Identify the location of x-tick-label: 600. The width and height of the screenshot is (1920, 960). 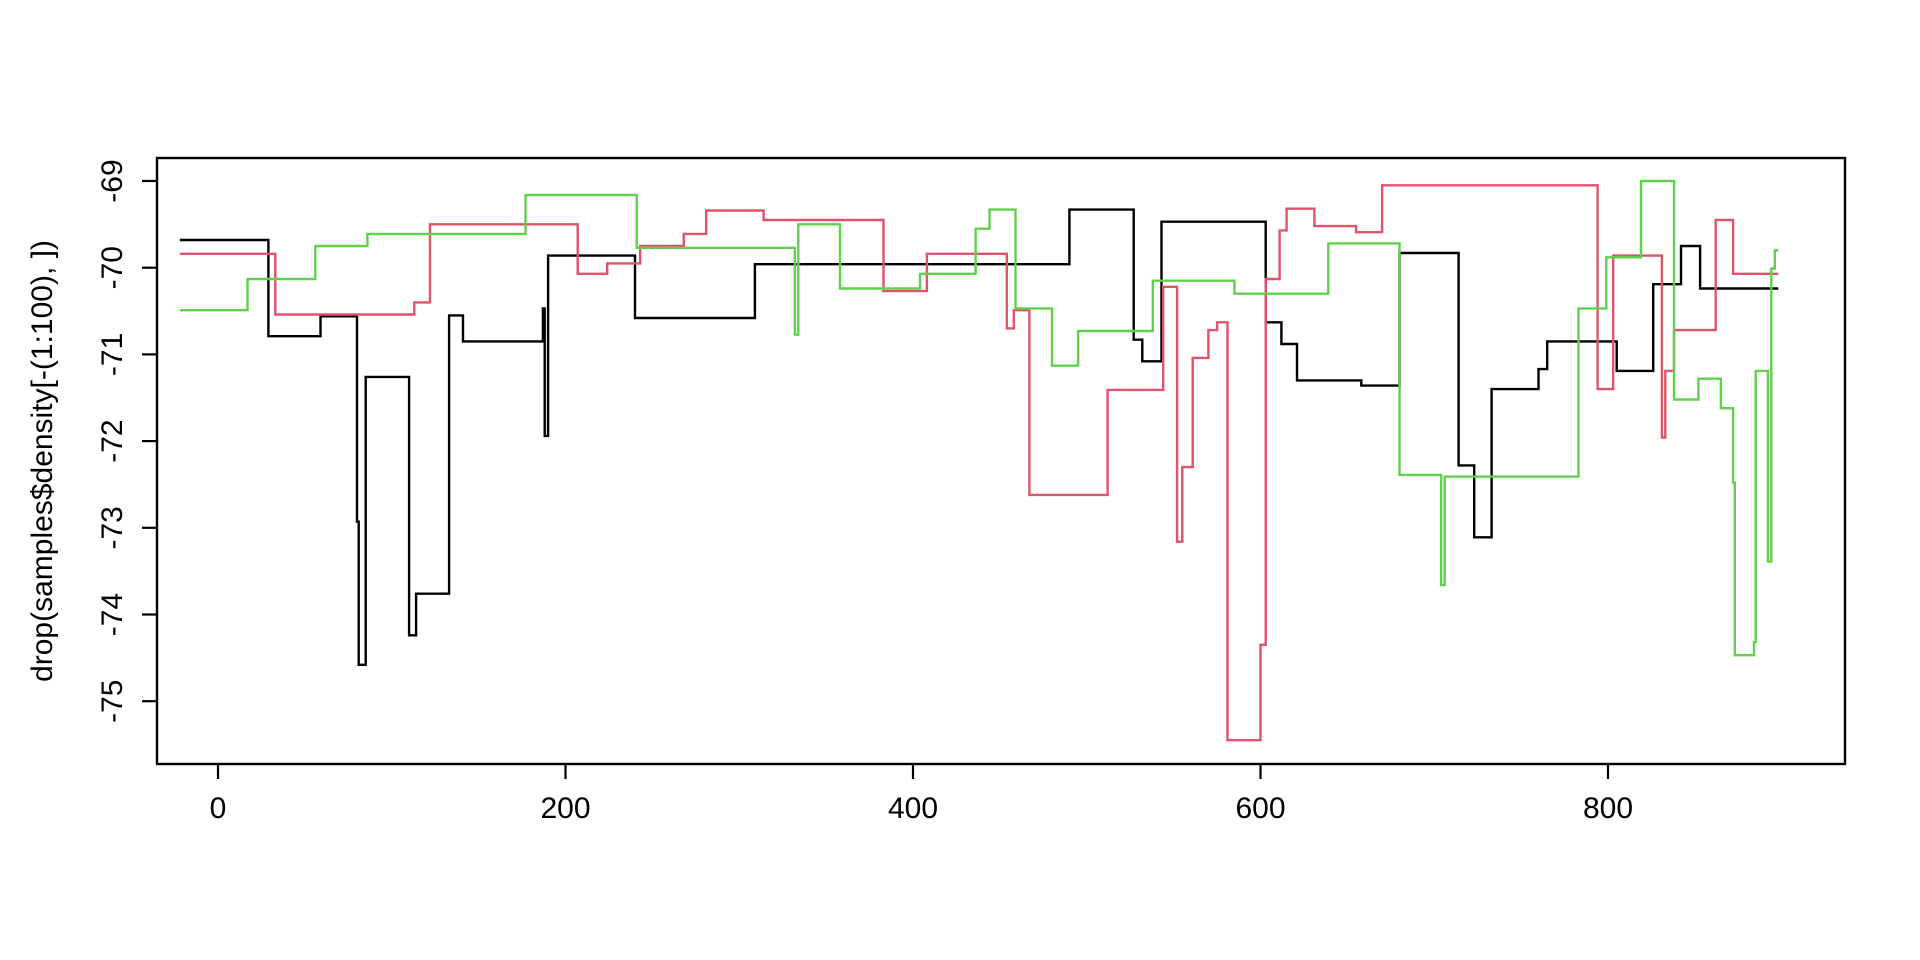
(1260, 808).